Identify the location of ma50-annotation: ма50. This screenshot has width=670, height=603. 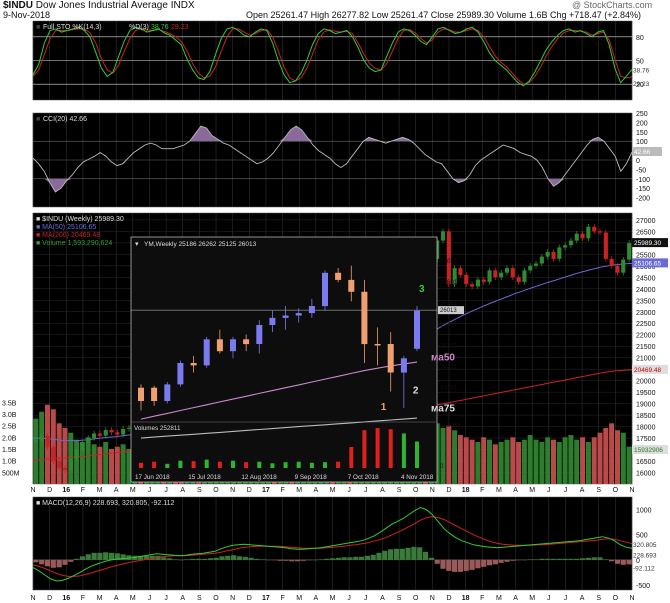
(443, 357).